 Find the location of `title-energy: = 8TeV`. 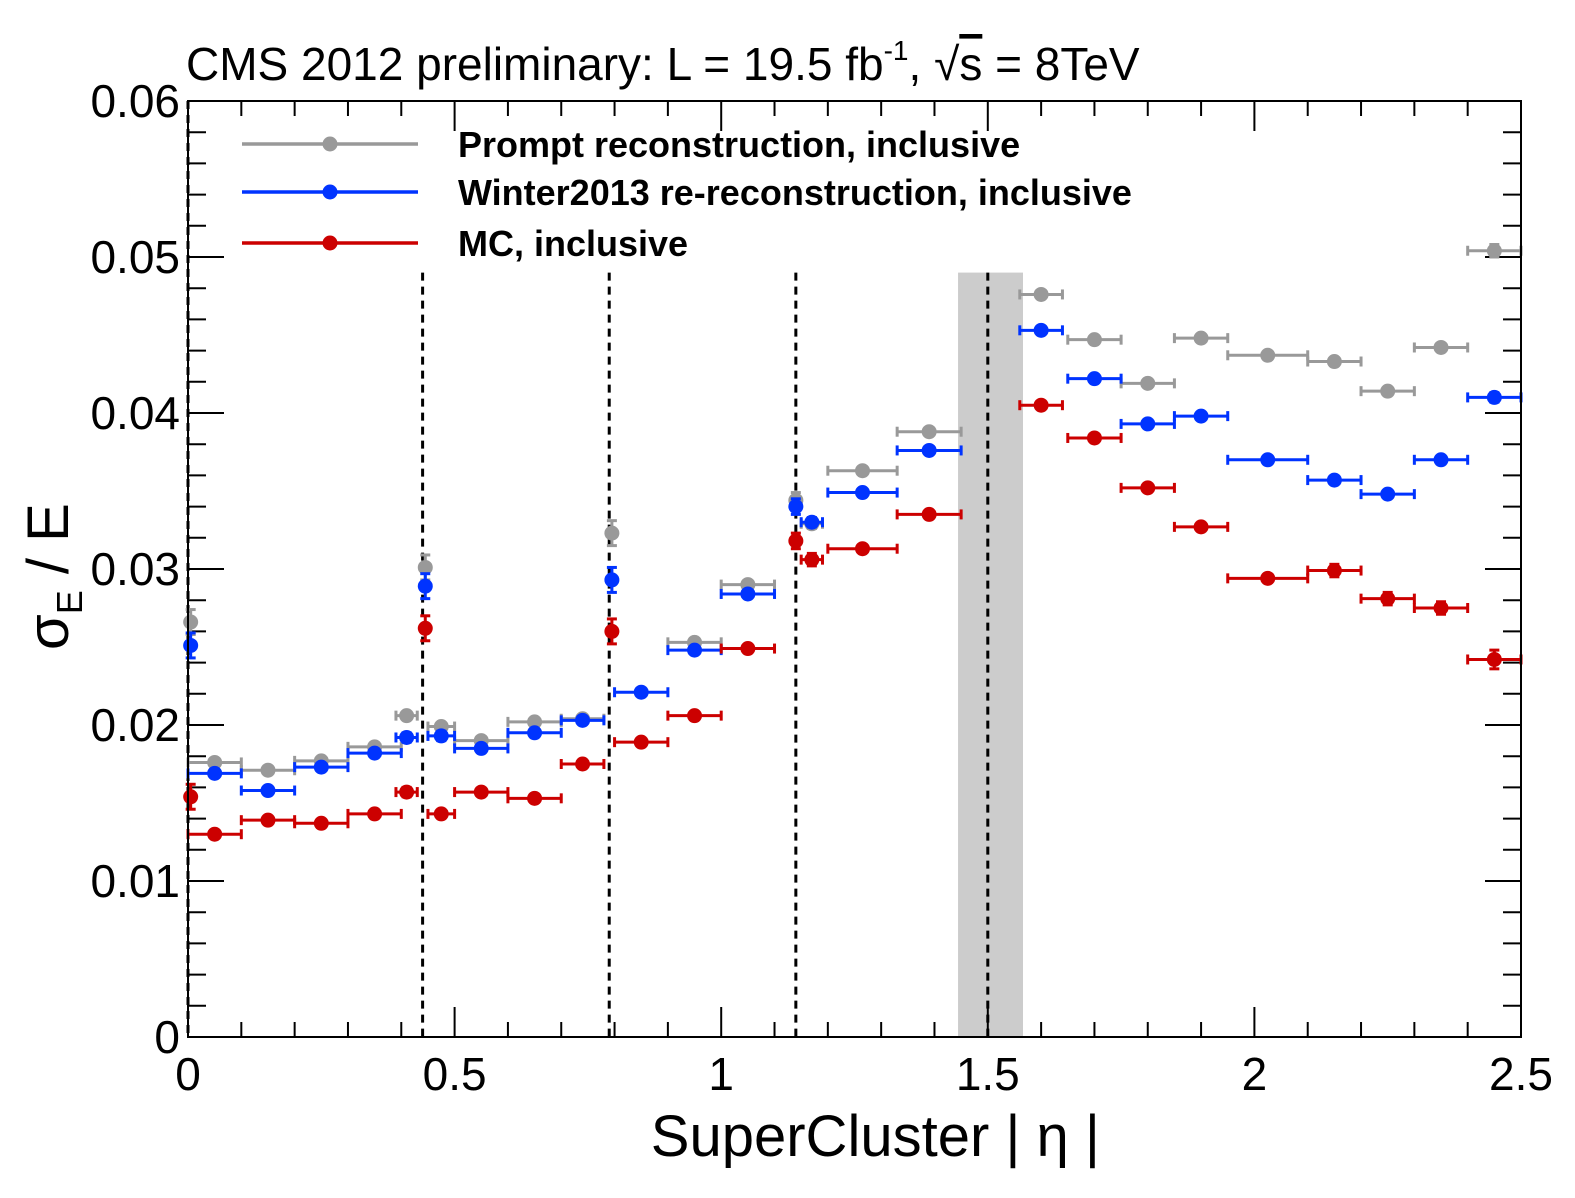

title-energy: = 8TeV is located at coordinates (1061, 64).